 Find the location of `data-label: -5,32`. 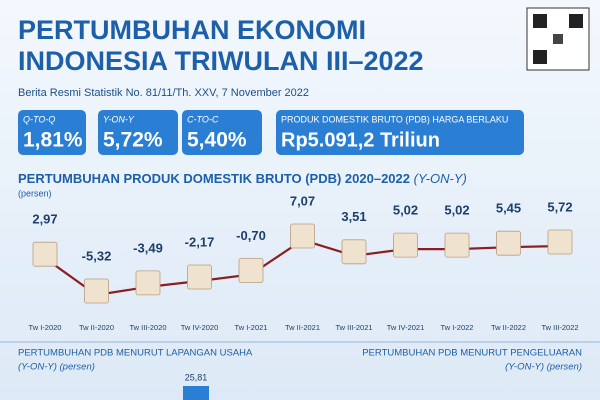

data-label: -5,32 is located at coordinates (97, 255).